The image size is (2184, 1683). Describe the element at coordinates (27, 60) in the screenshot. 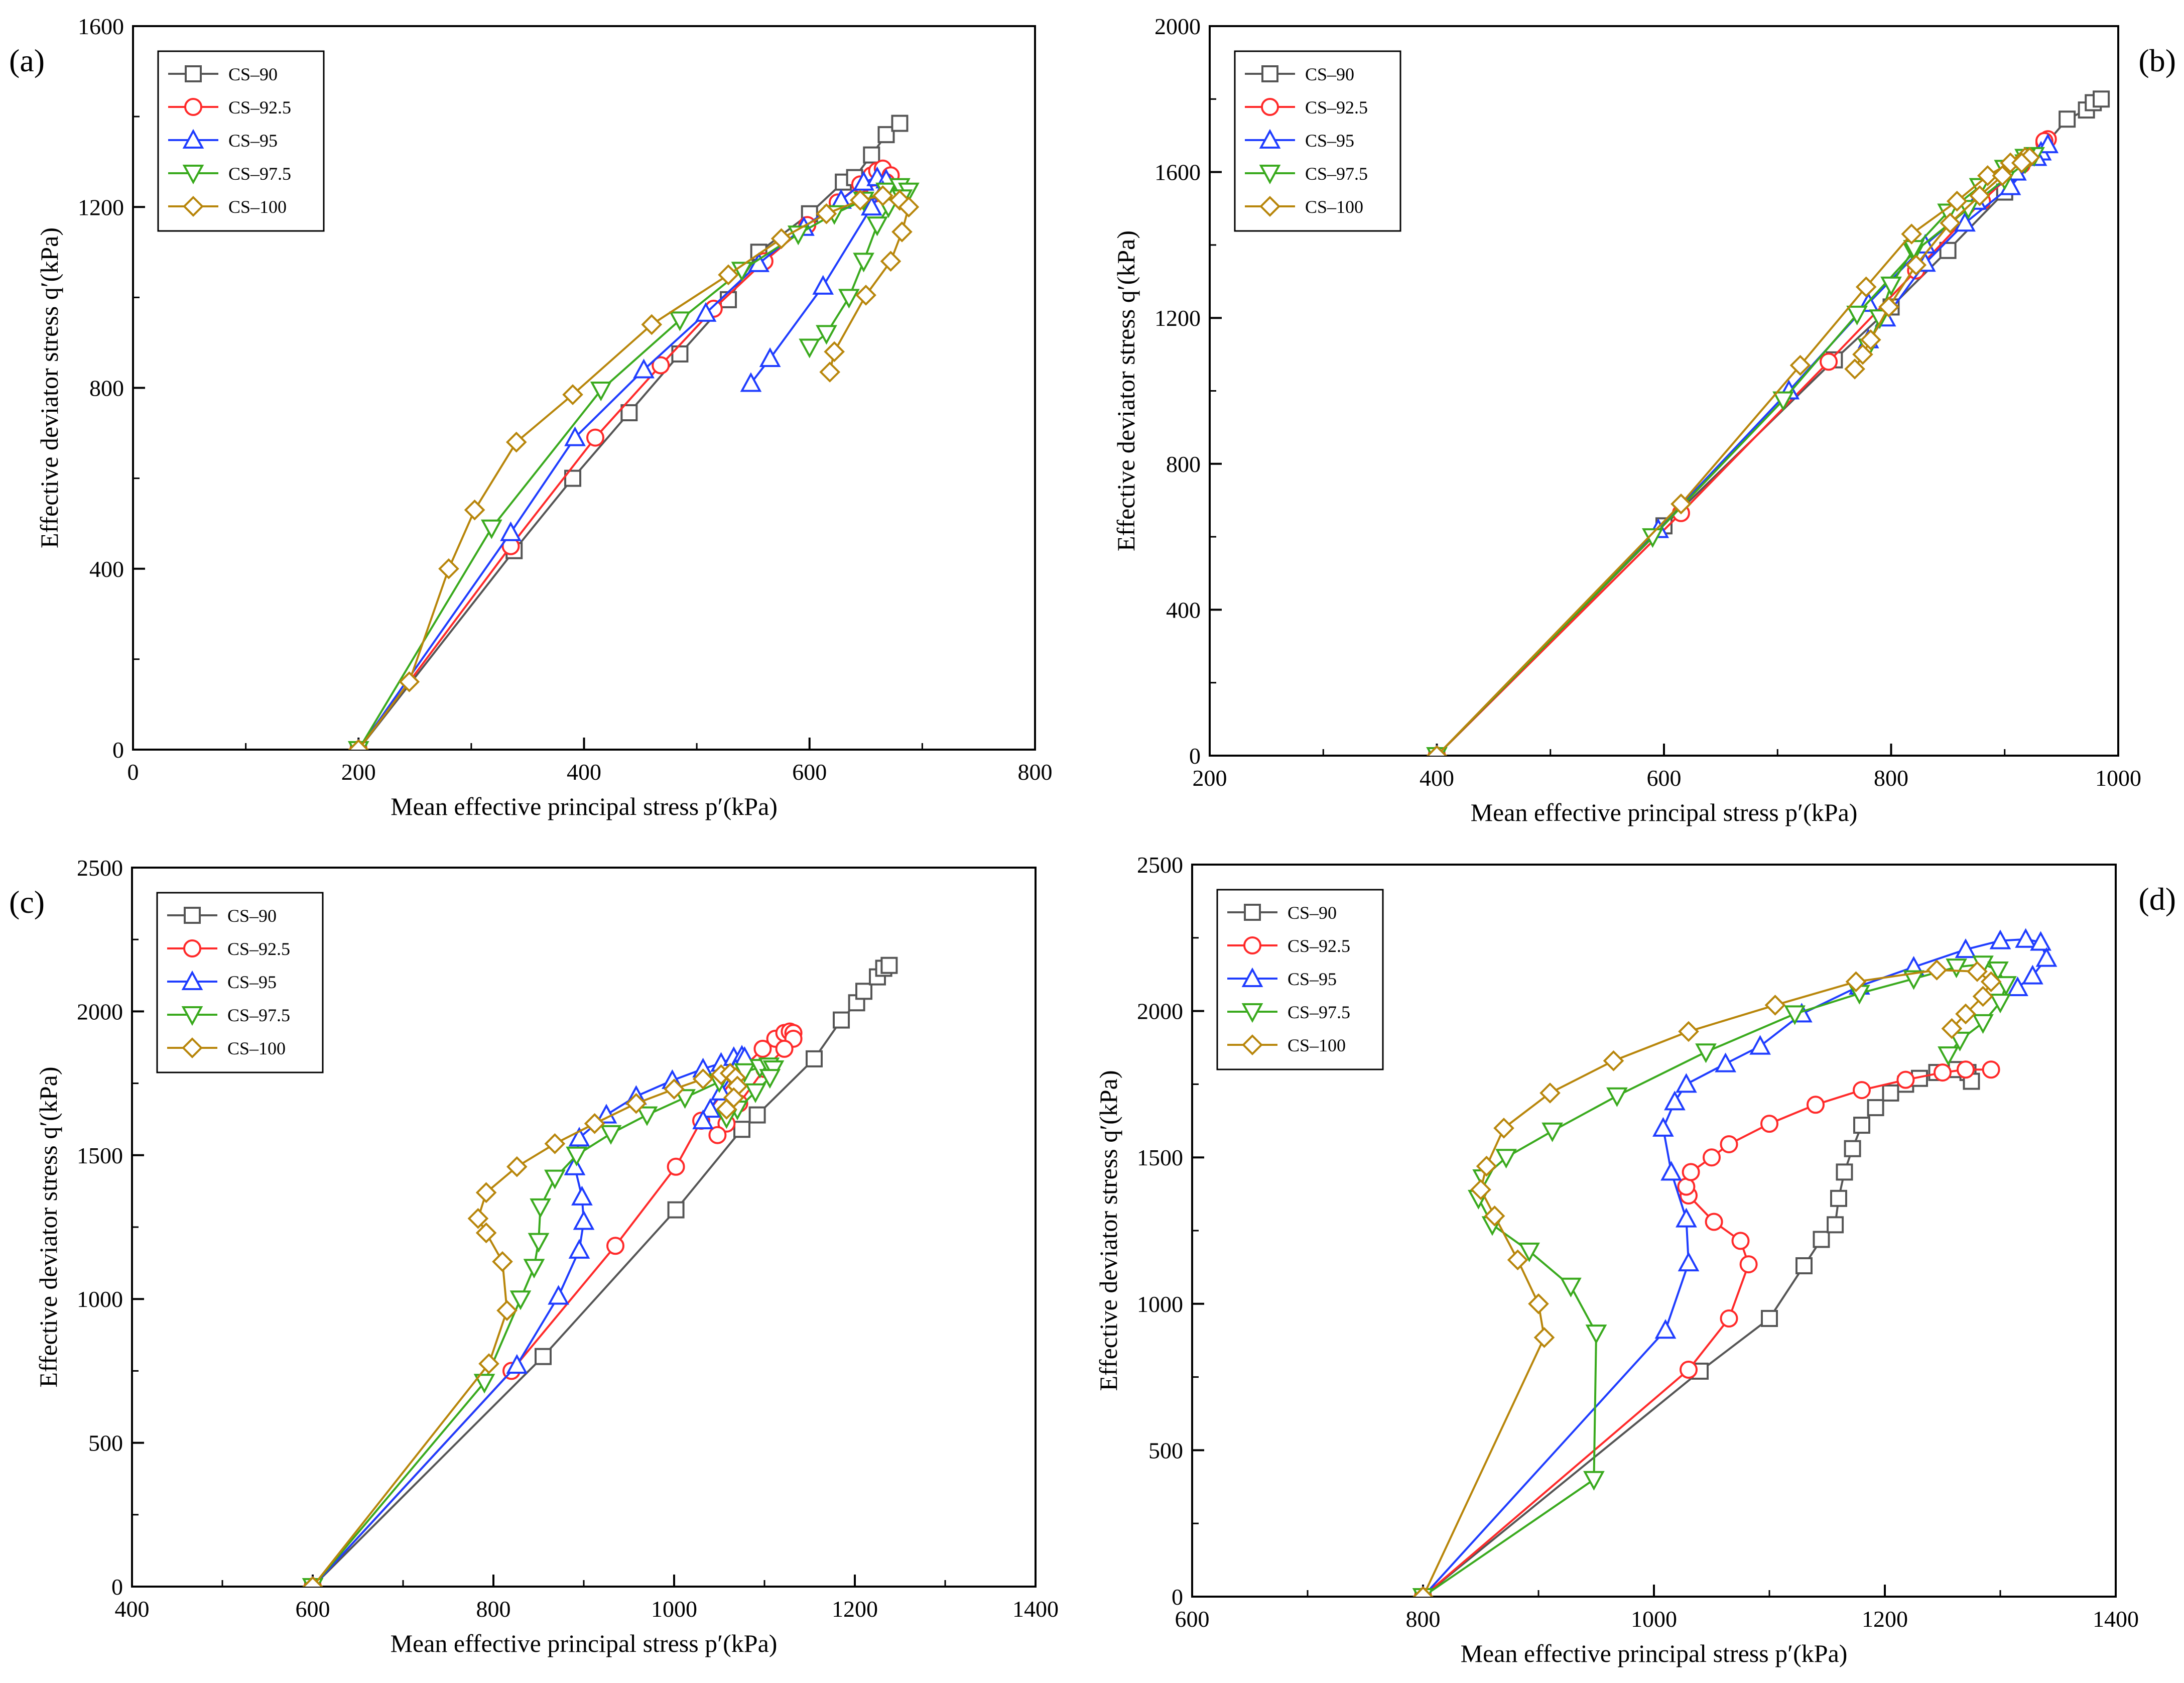

I see `panel-label: (a)` at that location.